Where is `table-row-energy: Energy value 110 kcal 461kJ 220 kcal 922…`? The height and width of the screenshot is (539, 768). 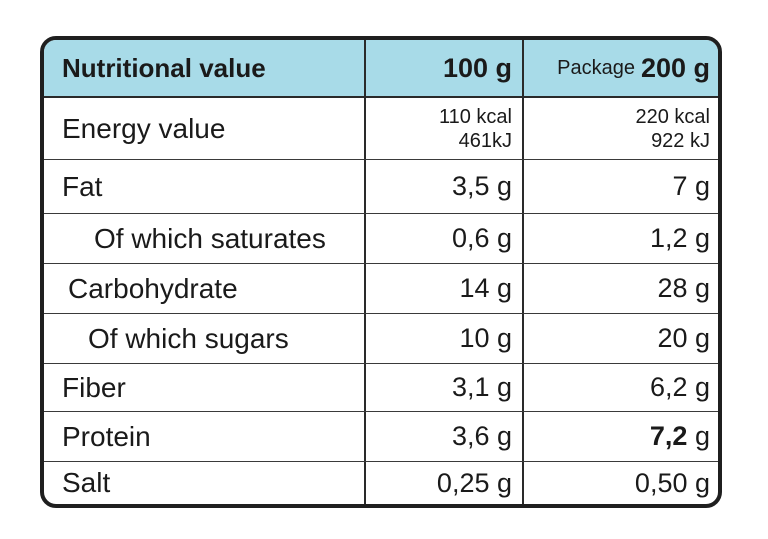 table-row-energy: Energy value 110 kcal 461kJ 220 kcal 922… is located at coordinates (381, 129).